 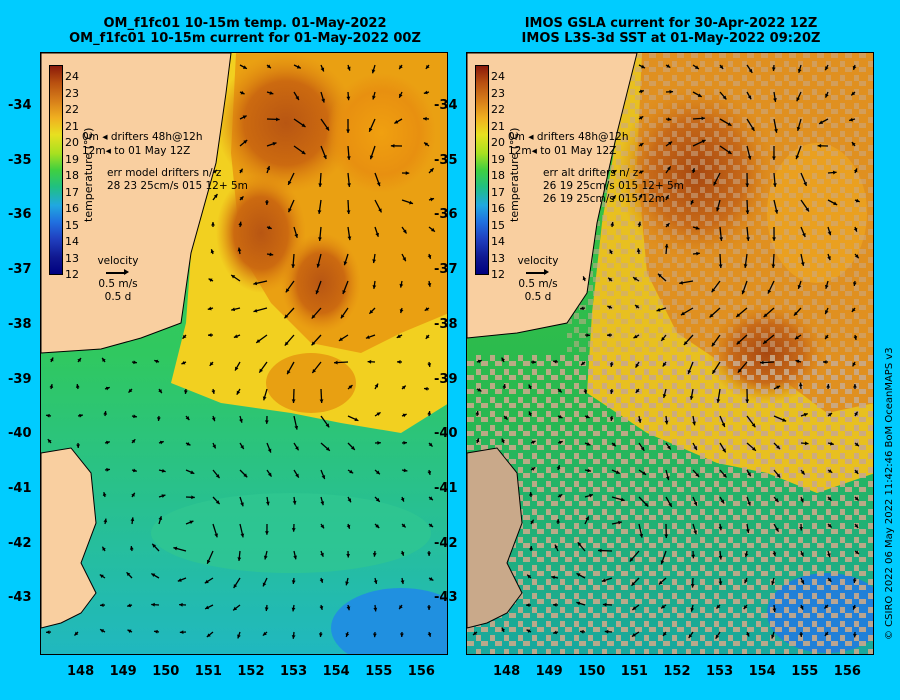 I want to click on colorbar-tick-label: 24, so click(x=498, y=76).